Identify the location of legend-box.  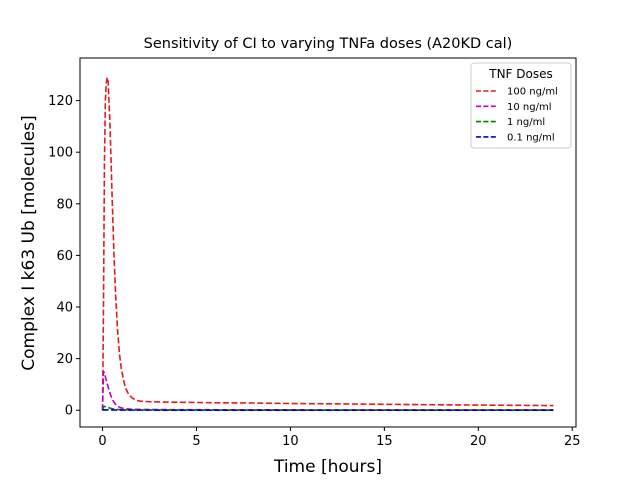
(521, 105).